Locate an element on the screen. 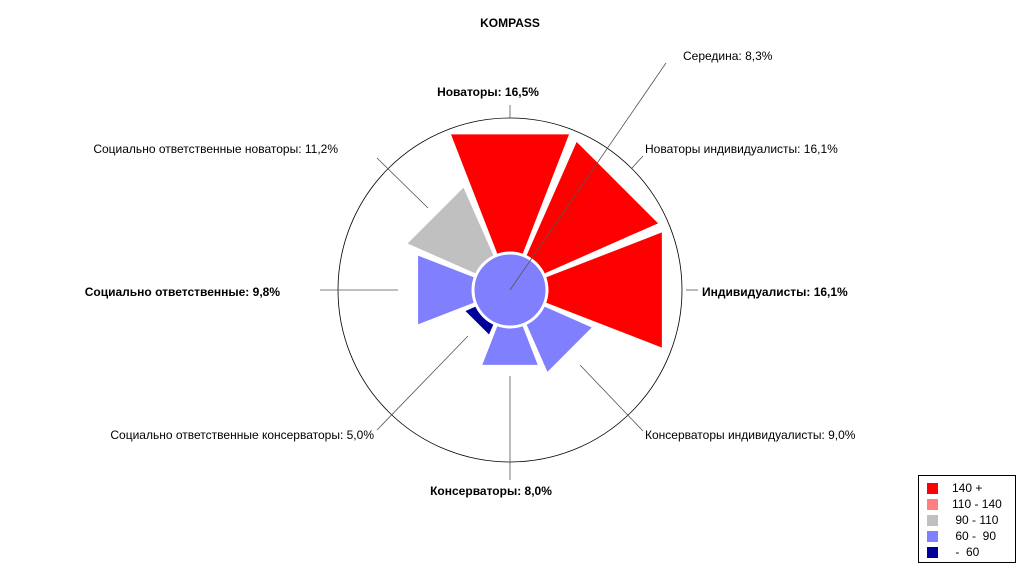 This screenshot has height=587, width=1020. legend-label: 90 - 110 is located at coordinates (975, 520).